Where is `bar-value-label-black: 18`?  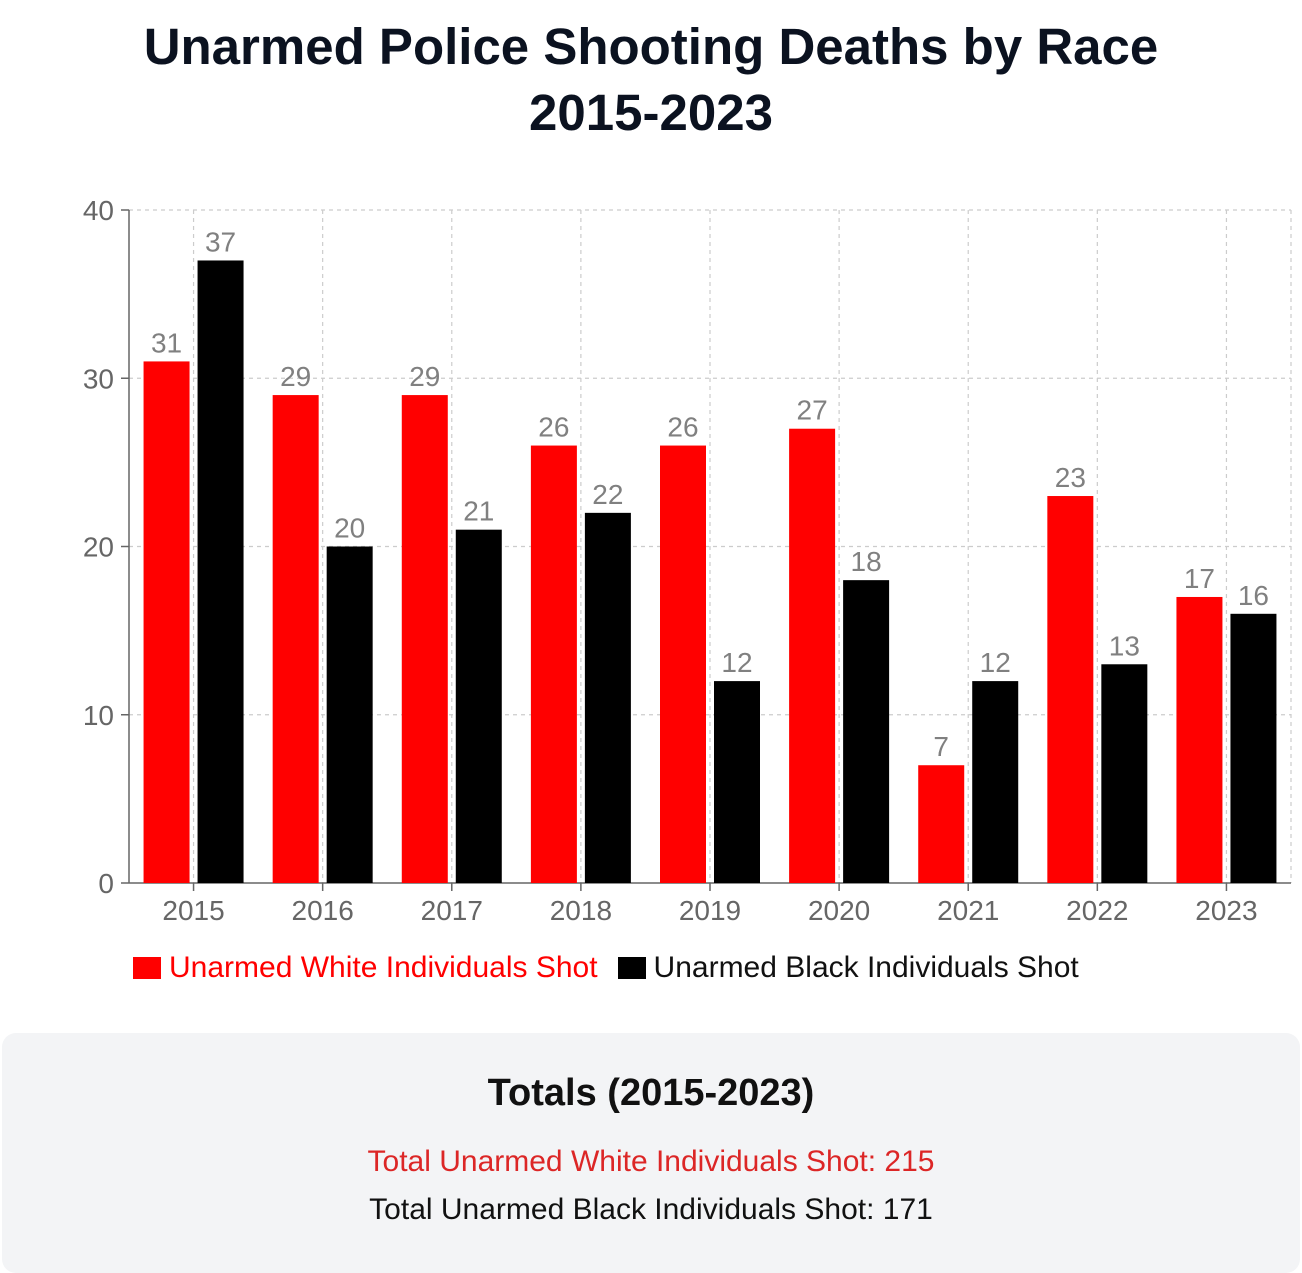
bar-value-label-black: 18 is located at coordinates (866, 561).